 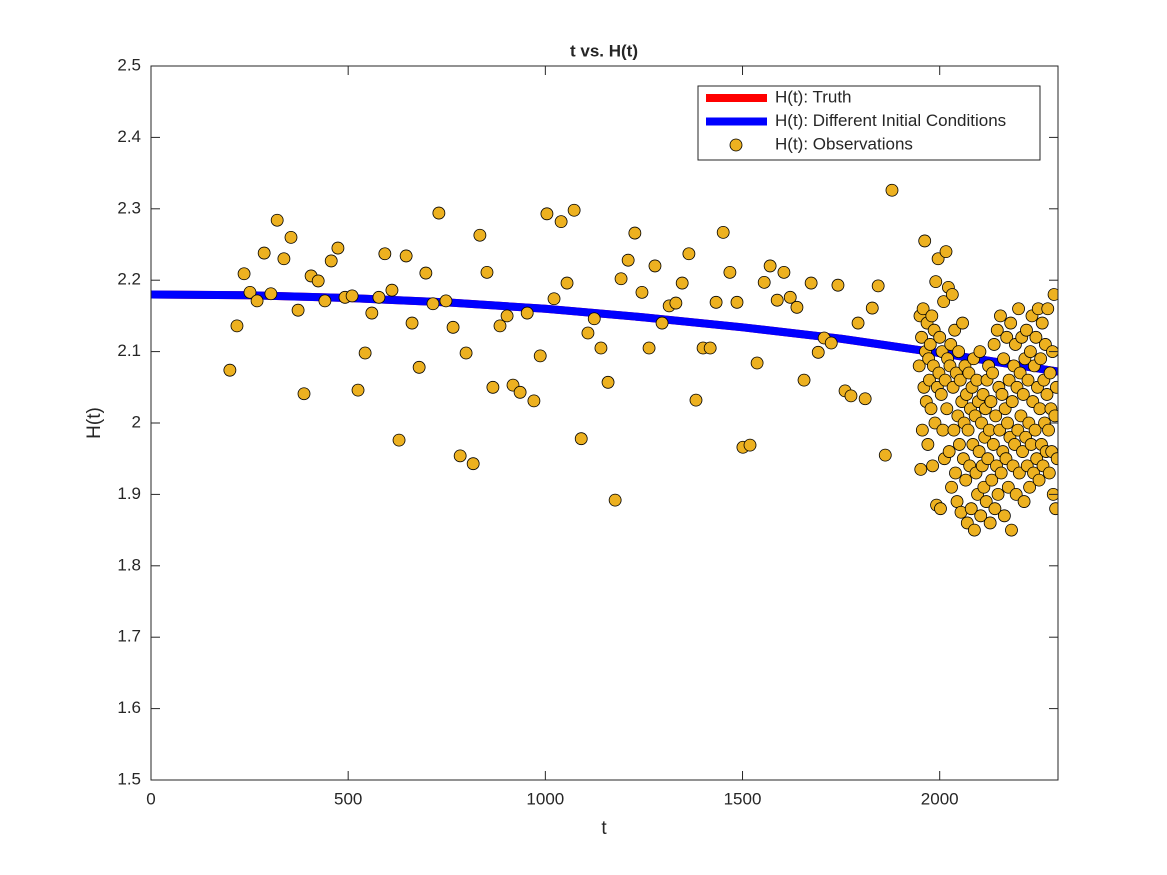 What do you see at coordinates (940, 798) in the screenshot?
I see `x-tick-label: 2000` at bounding box center [940, 798].